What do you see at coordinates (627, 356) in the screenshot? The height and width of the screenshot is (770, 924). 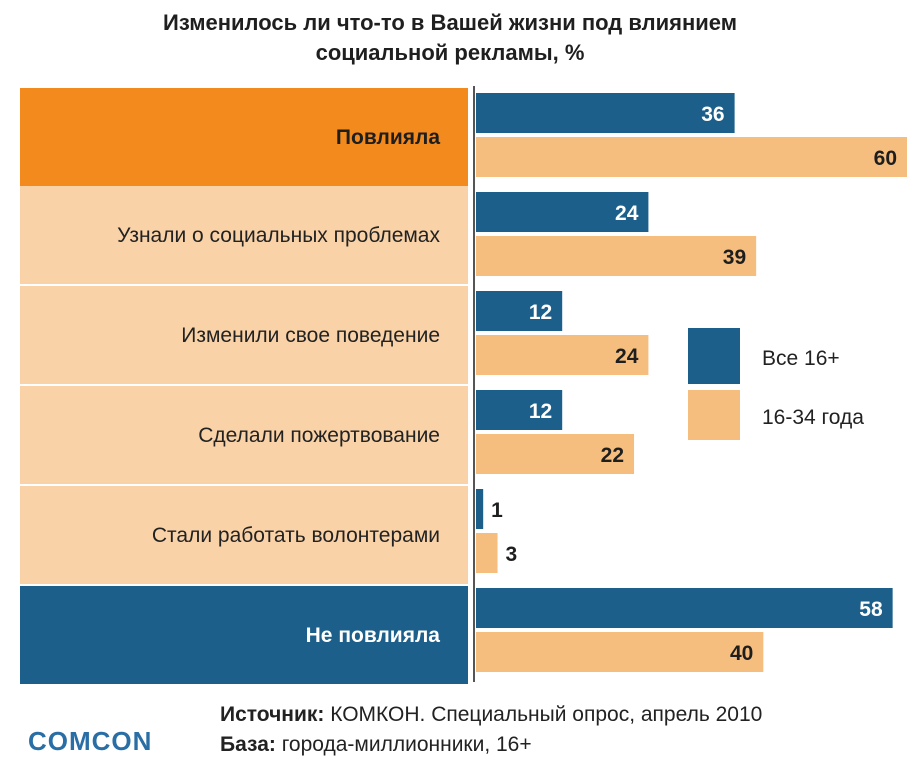 I see `value-label-16-34-2: 24` at bounding box center [627, 356].